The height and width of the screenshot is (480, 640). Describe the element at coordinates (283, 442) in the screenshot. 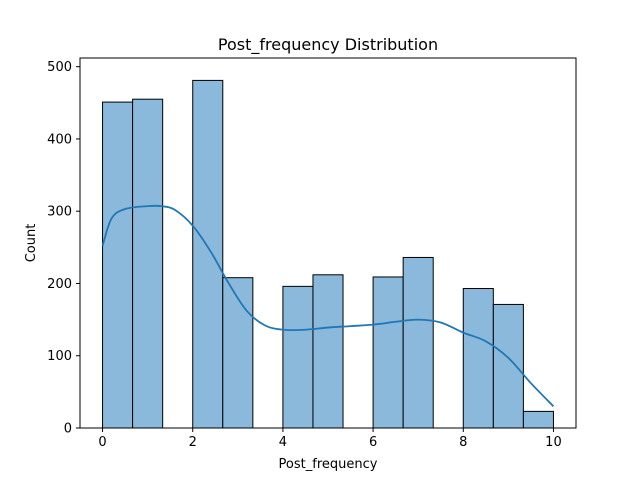

I see `x-tick-label: 4` at that location.